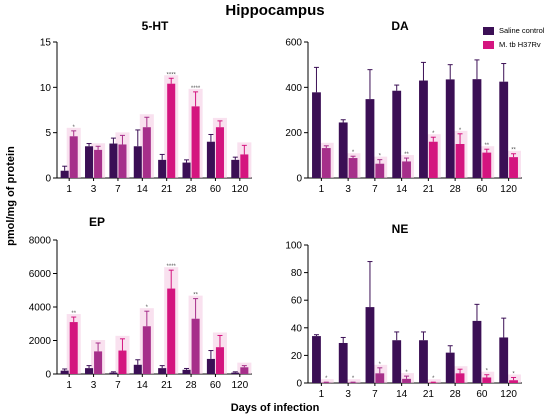  Describe the element at coordinates (400, 229) in the screenshot. I see `panel-title: NE` at that location.